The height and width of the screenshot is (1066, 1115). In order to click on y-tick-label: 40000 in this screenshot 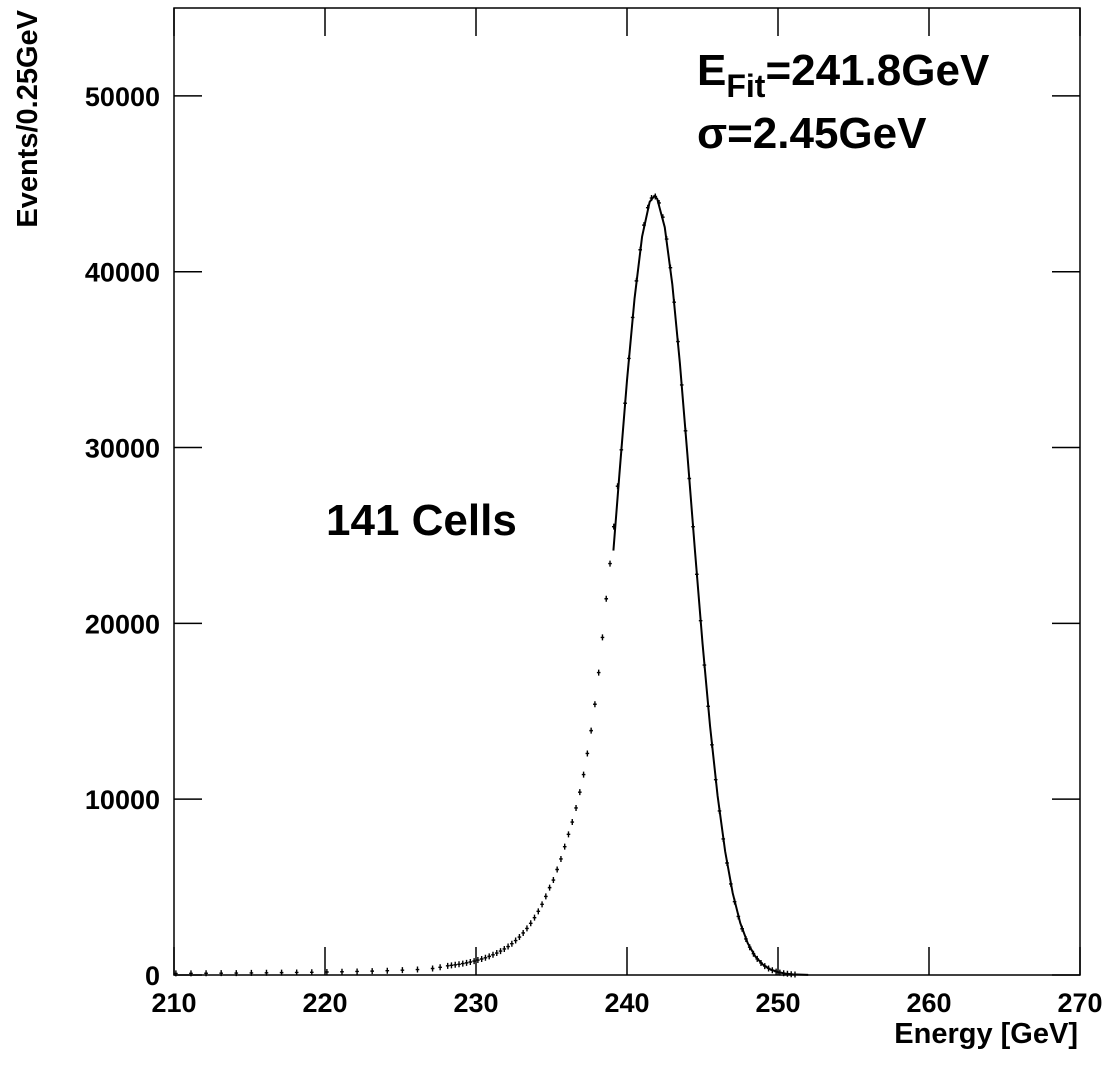, I will do `click(122, 273)`.